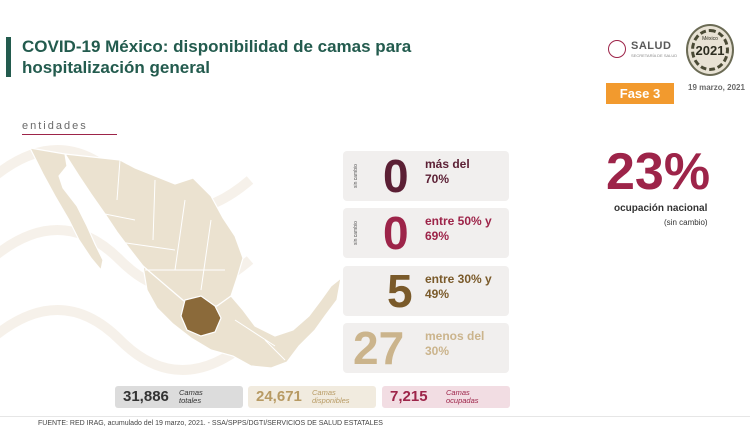 This screenshot has height=430, width=750. I want to click on card-50-69: sin cambio 0 entre 50% y 69%, so click(426, 233).